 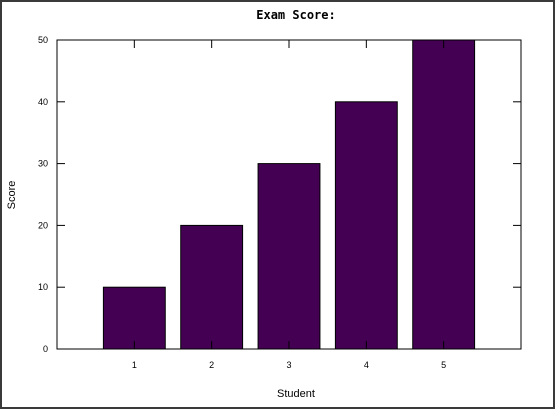 What do you see at coordinates (288, 365) in the screenshot?
I see `x-tick-label: 3` at bounding box center [288, 365].